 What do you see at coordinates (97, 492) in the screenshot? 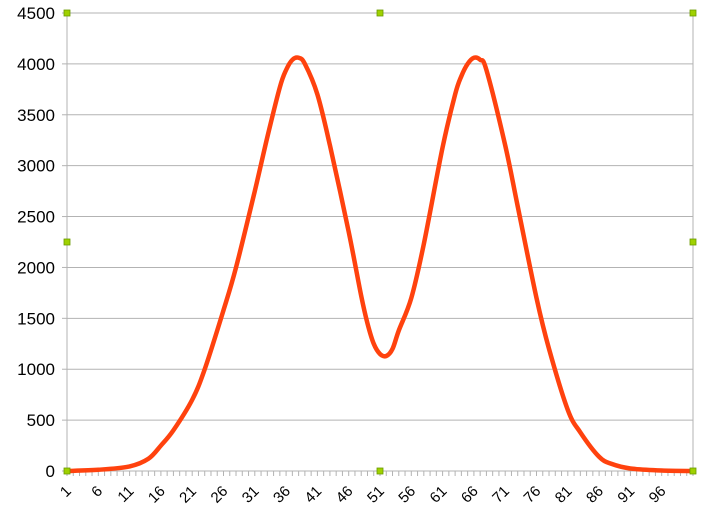
I see `x-tick-label: 6` at bounding box center [97, 492].